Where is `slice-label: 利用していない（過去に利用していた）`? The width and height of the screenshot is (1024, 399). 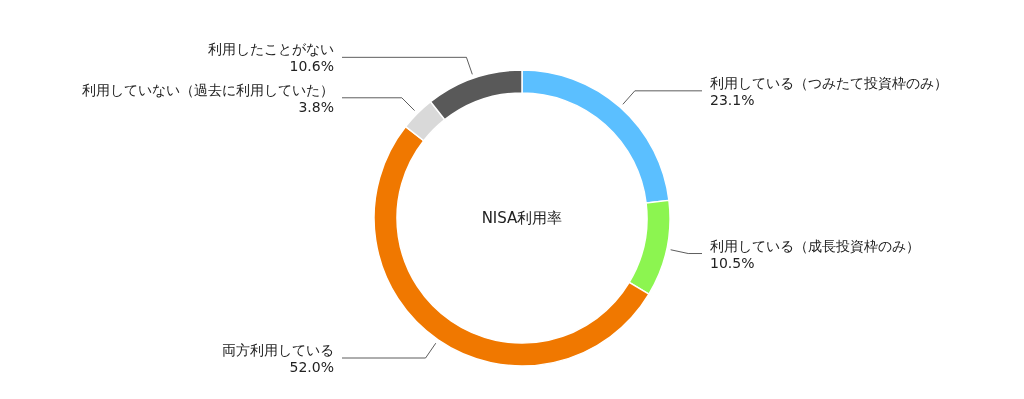 slice-label: 利用していない（過去に利用していた） is located at coordinates (208, 89).